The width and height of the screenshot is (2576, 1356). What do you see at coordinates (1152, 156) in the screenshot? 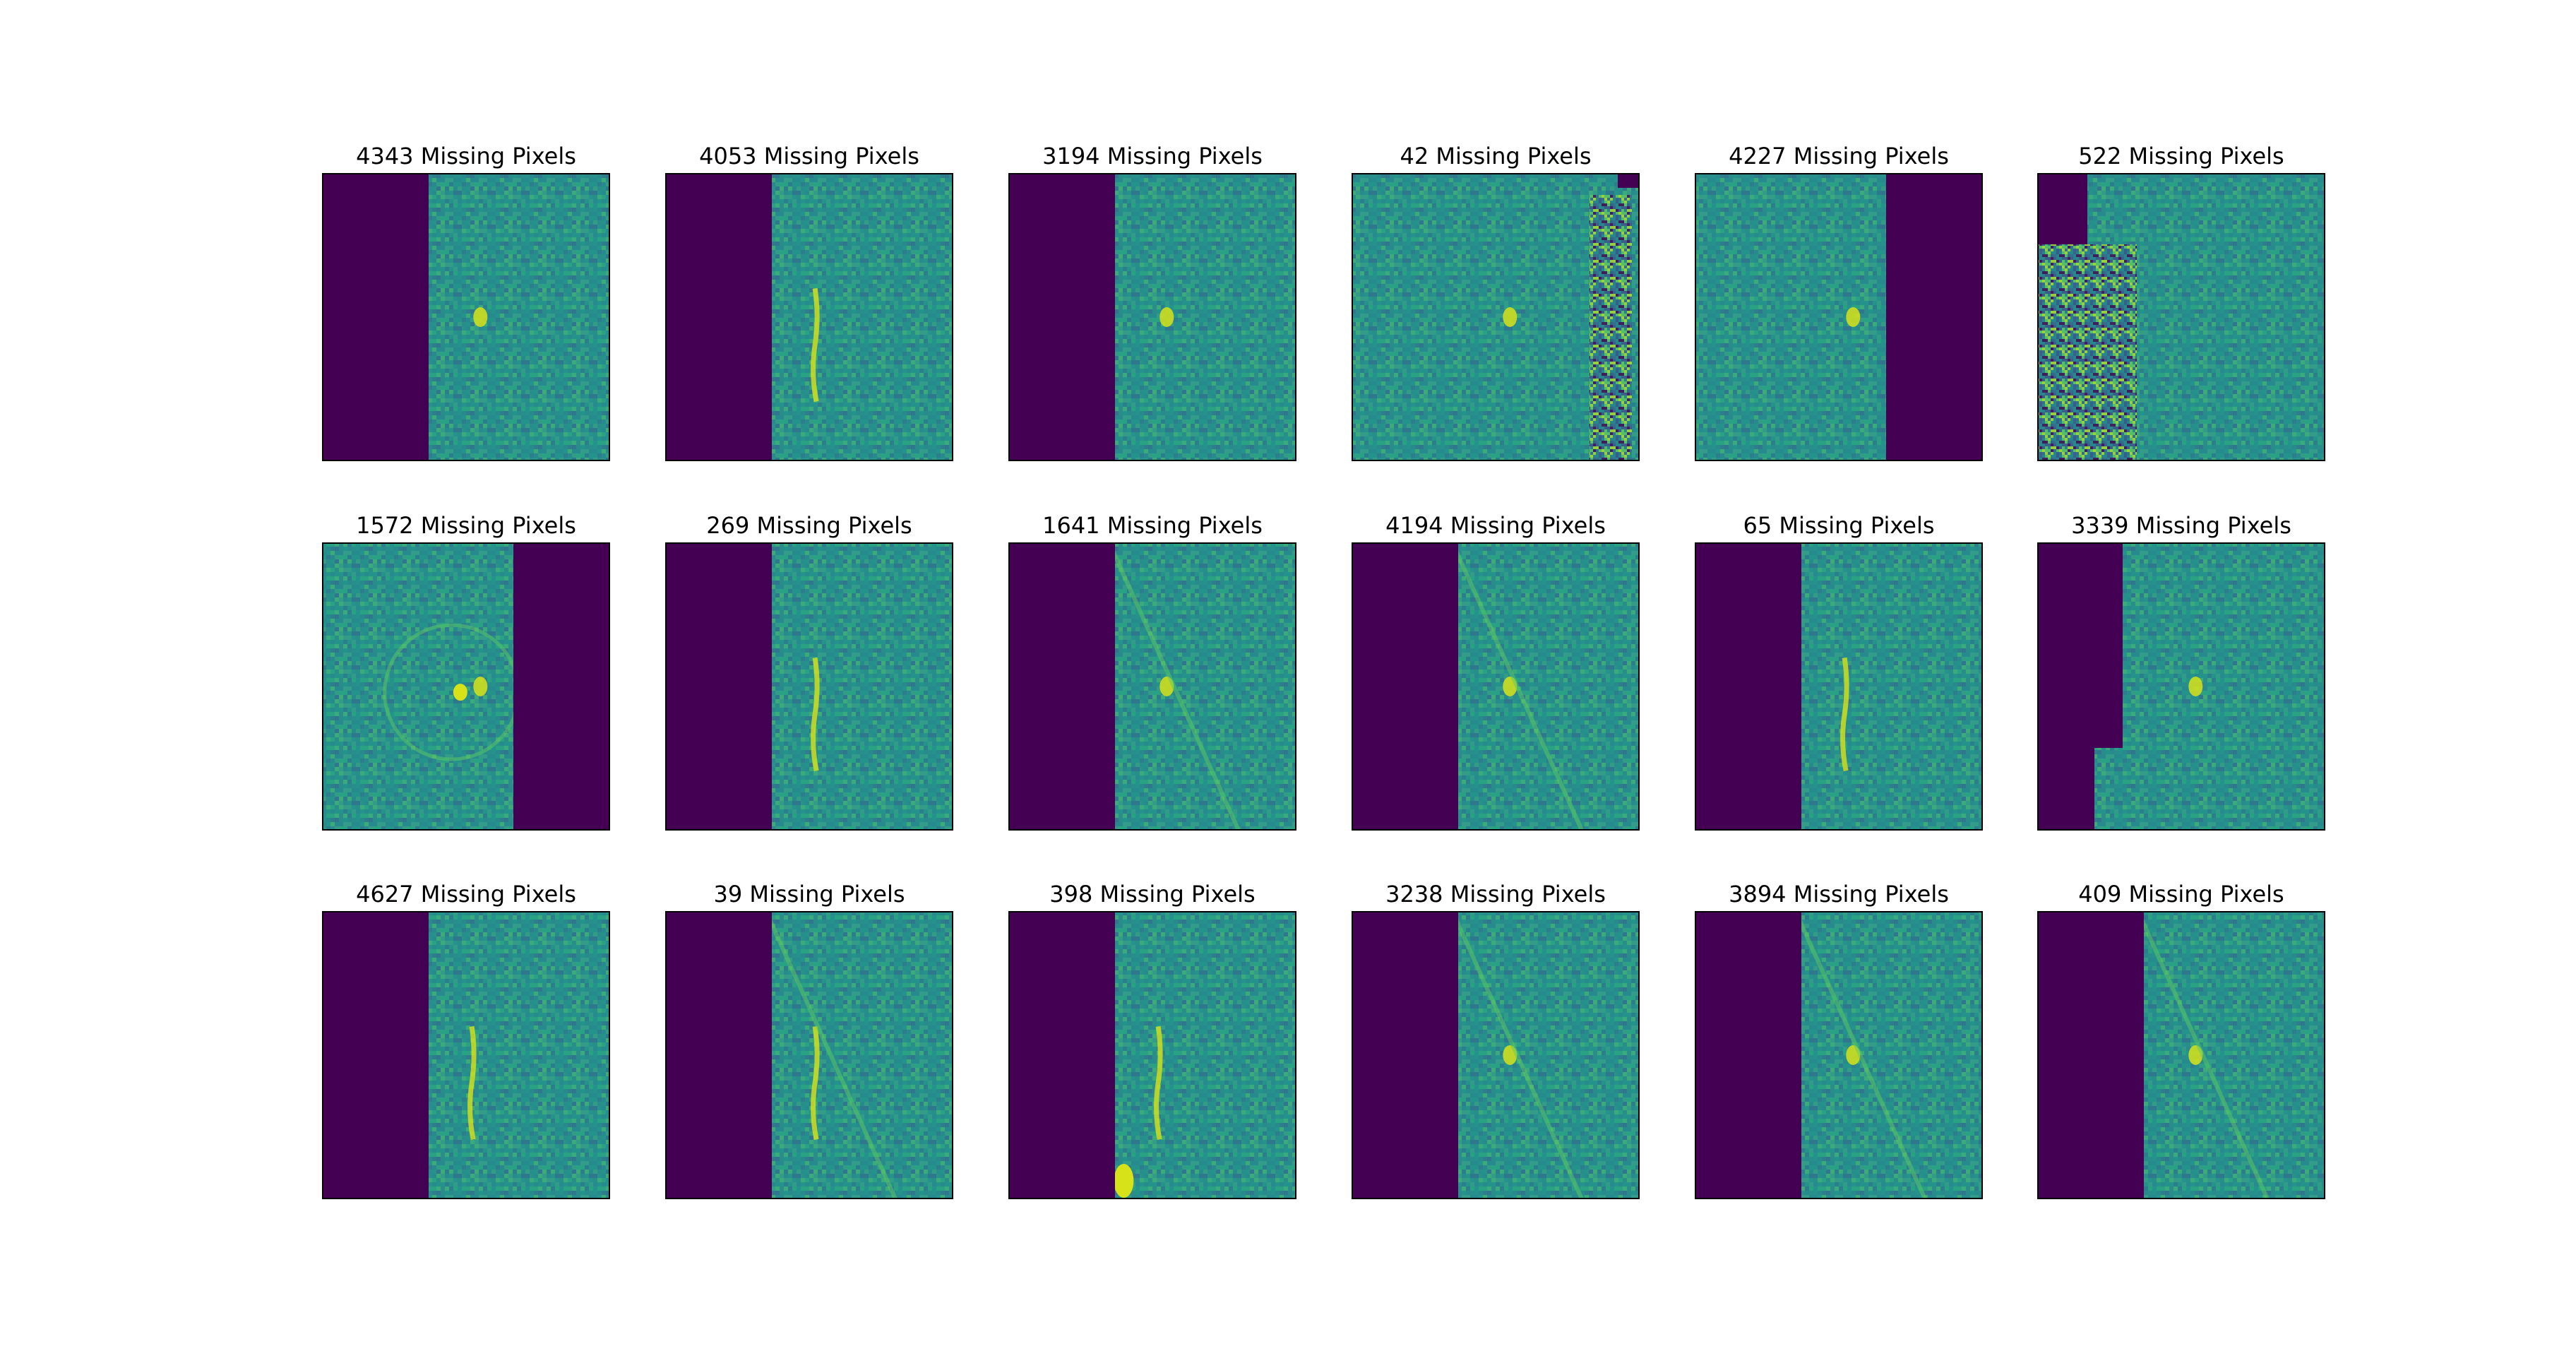
I see `panel-title: 3194 Missing Pixels` at bounding box center [1152, 156].